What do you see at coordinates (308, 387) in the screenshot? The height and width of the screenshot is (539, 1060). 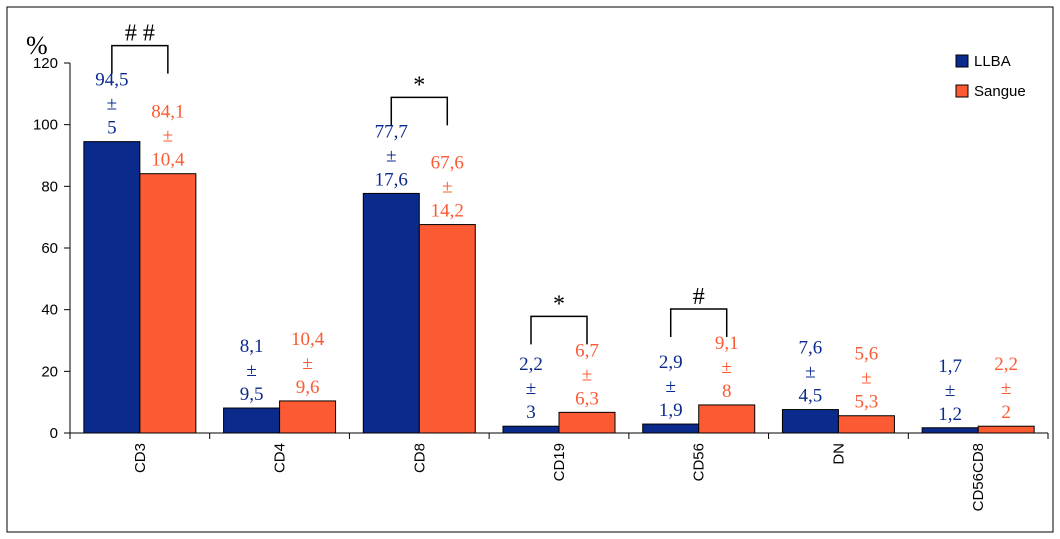 I see `data-label-sd: 9,6` at bounding box center [308, 387].